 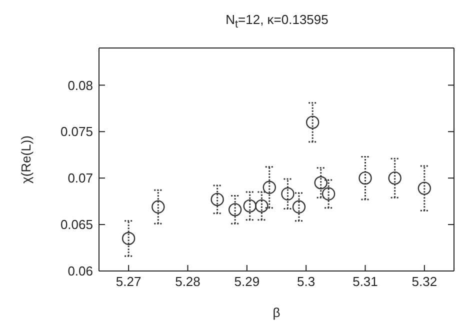 I want to click on x-tick-label: 5.27, so click(x=129, y=282).